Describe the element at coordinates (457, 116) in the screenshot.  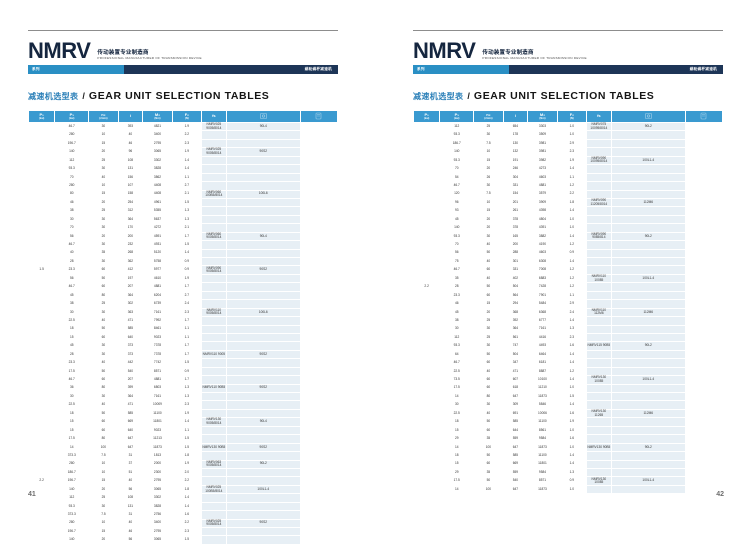
I see `col-header-power: P₁ (kw)` at that location.